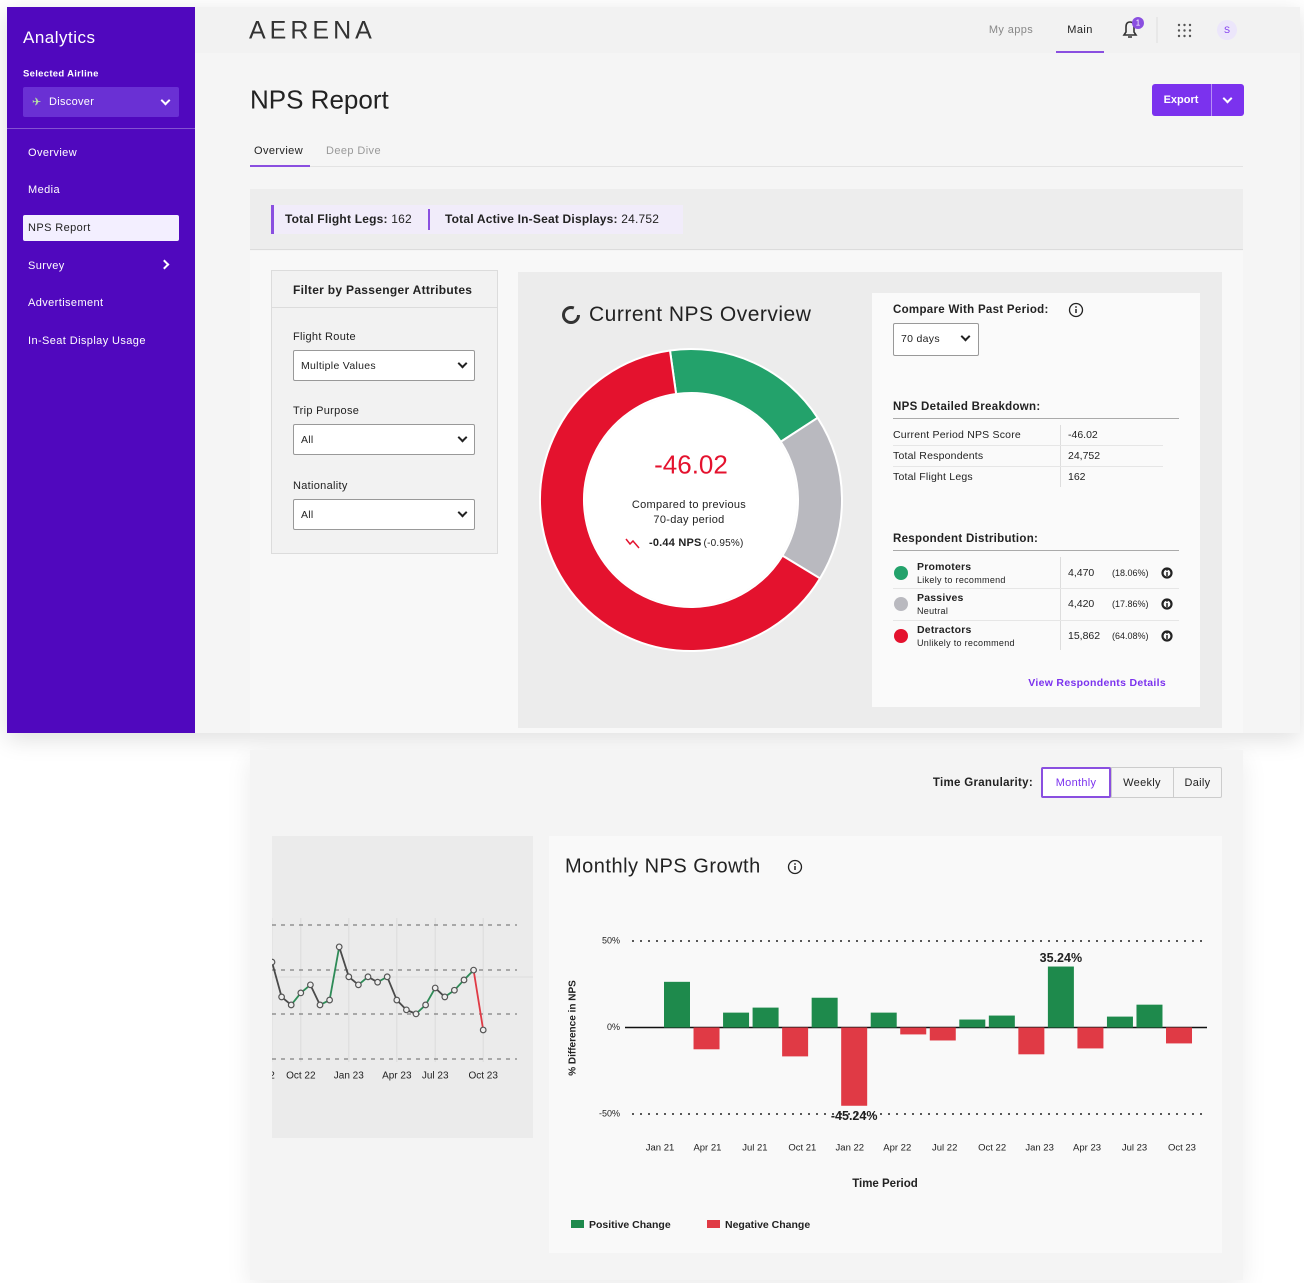 The width and height of the screenshot is (1304, 1283). Describe the element at coordinates (982, 783) in the screenshot. I see `granularity-label: Time Granularity:` at that location.